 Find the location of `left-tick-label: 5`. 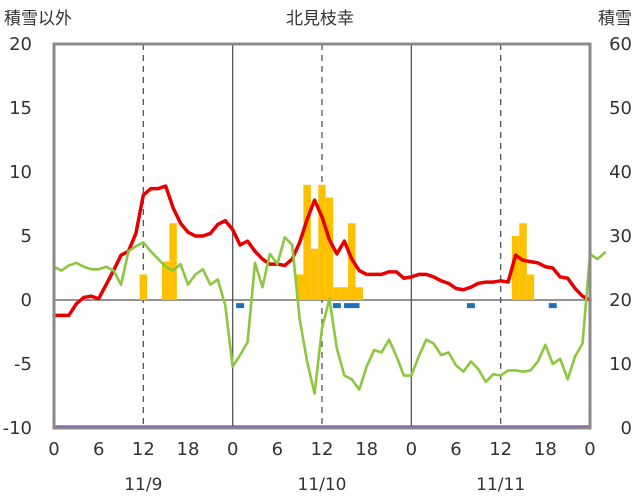

left-tick-label: 5 is located at coordinates (26, 236).